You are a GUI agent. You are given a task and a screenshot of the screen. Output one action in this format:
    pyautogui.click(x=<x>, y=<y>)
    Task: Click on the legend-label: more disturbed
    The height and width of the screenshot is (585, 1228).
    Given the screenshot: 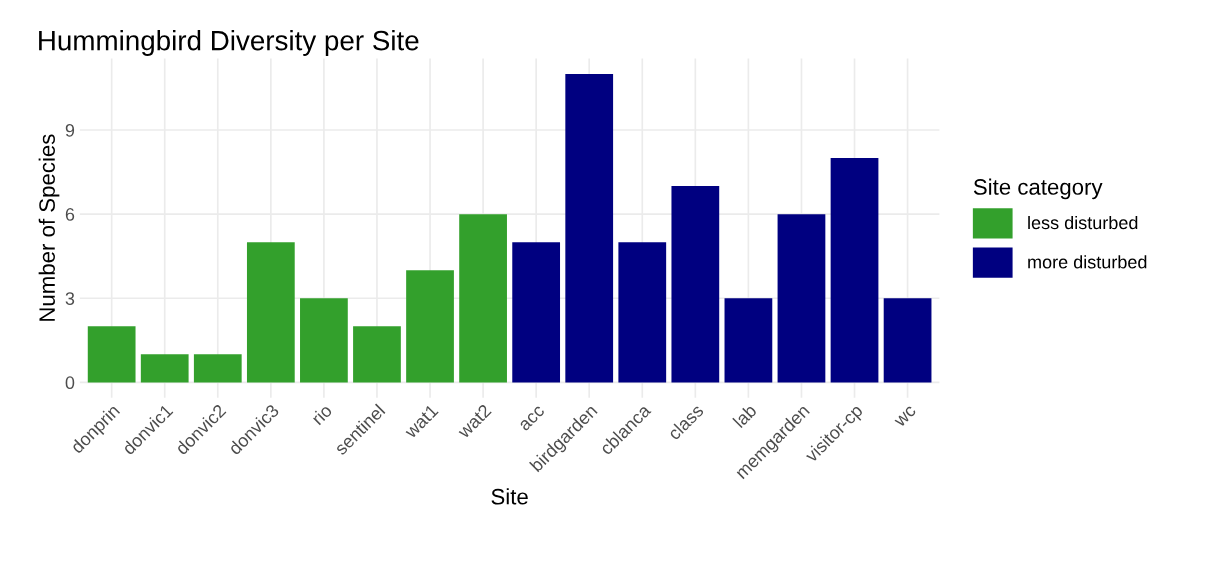 What is the action you would take?
    pyautogui.click(x=1087, y=262)
    